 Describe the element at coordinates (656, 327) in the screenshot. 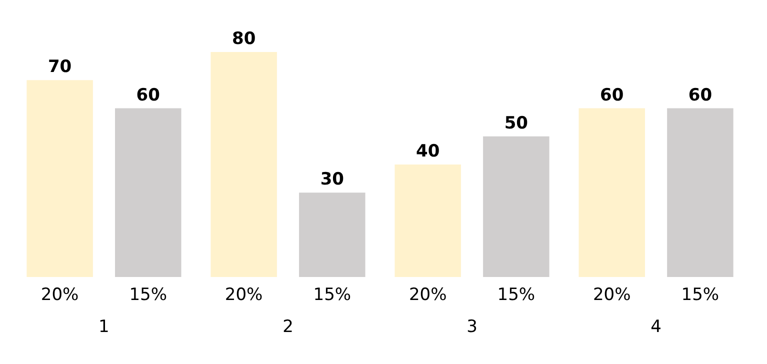

I see `x-tick-label: 4` at that location.